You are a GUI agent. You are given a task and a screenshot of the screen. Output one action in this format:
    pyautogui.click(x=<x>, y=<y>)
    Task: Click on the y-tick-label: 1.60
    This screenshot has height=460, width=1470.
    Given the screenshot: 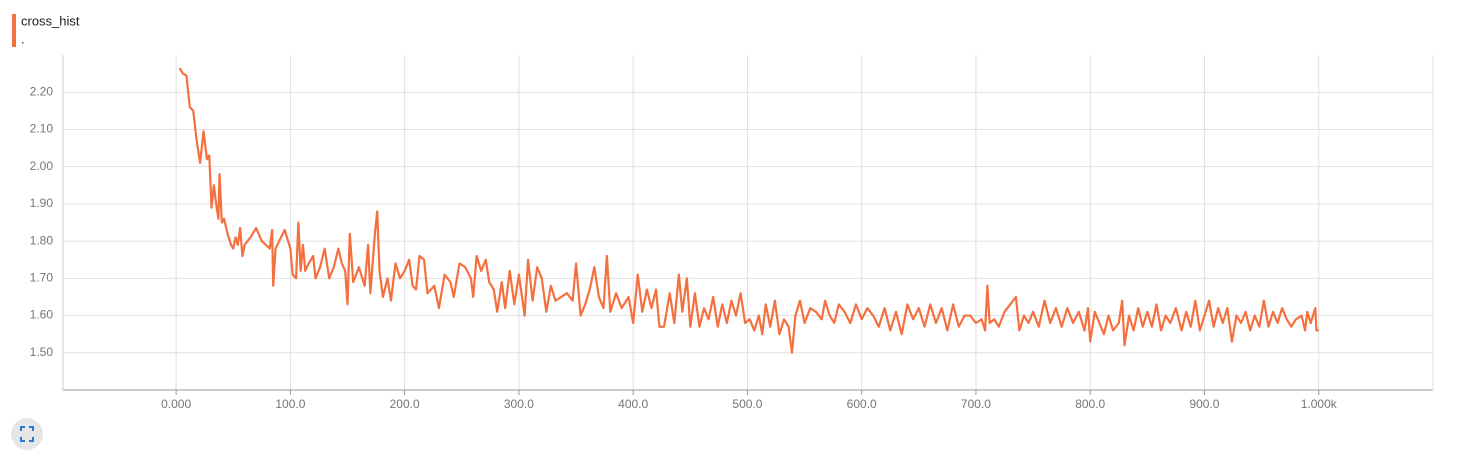 What is the action you would take?
    pyautogui.click(x=42, y=315)
    